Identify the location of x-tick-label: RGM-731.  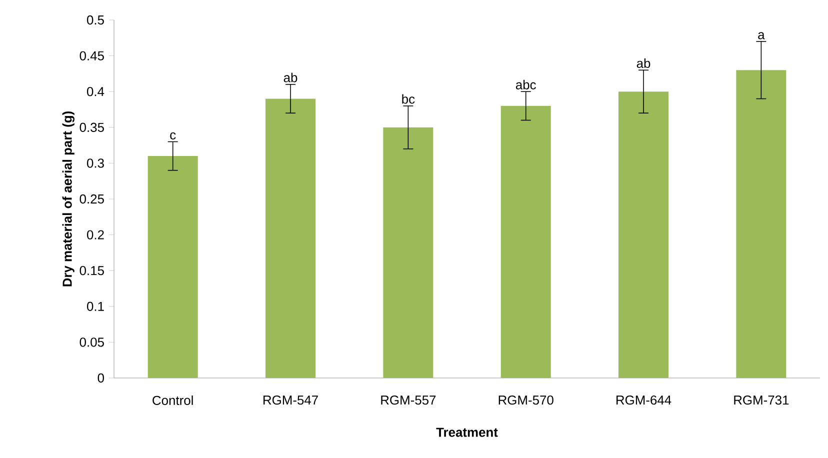
(761, 400).